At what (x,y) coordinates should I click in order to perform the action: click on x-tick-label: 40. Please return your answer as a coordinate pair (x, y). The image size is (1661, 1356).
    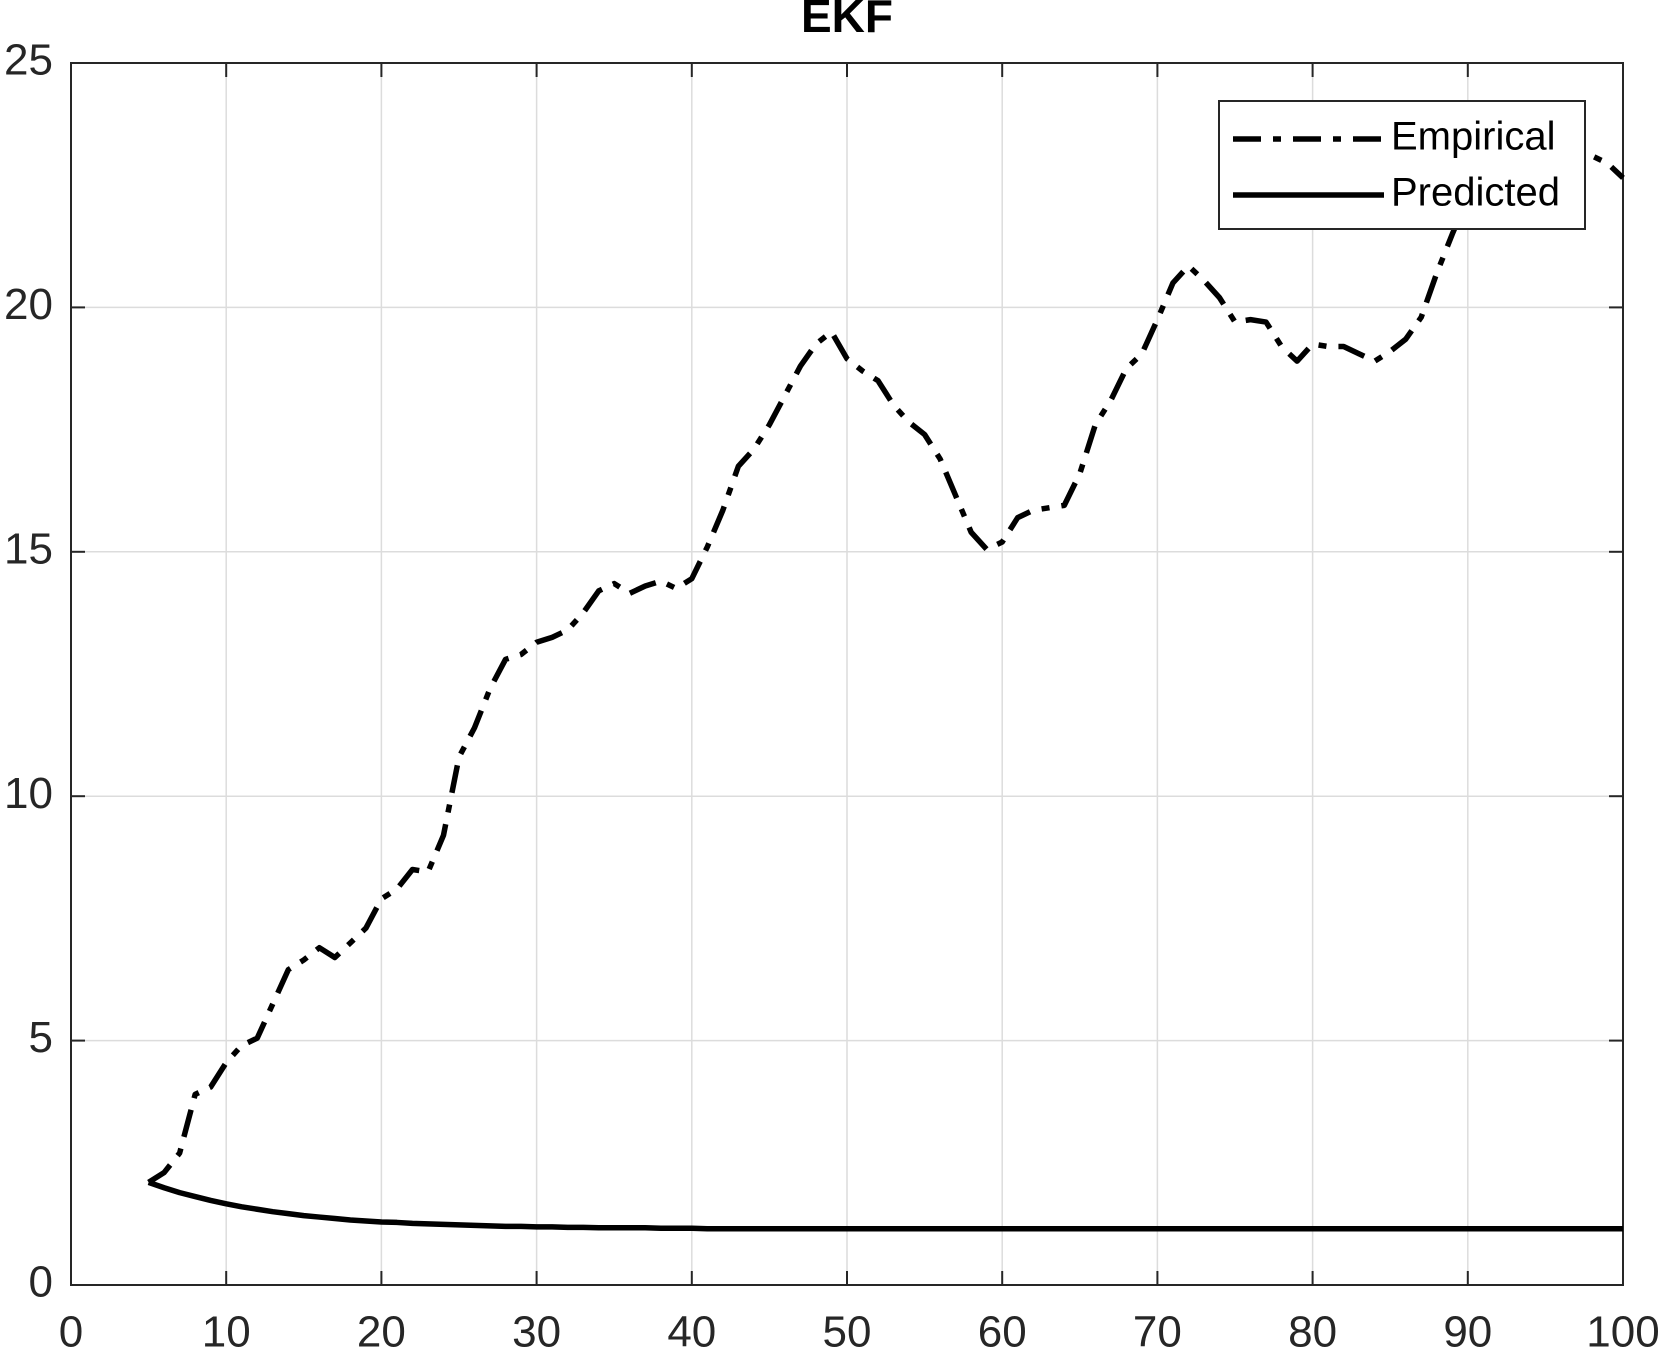
    Looking at the image, I should click on (691, 1332).